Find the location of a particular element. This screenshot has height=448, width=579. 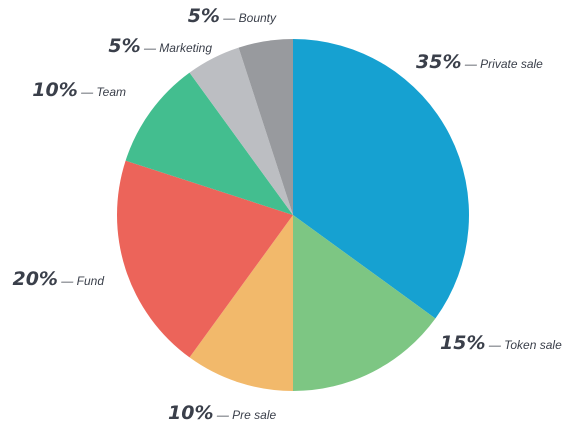

pie-slice-marketing is located at coordinates (241, 131).